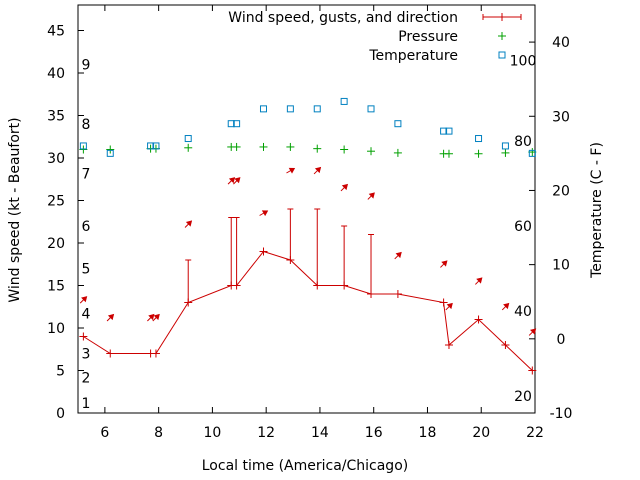 This screenshot has width=640, height=480. Describe the element at coordinates (523, 397) in the screenshot. I see `fahrenheit-label: 20` at that location.